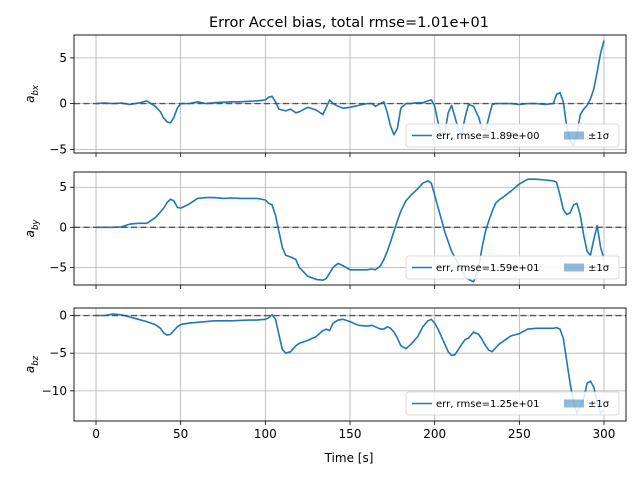 Image resolution: width=640 pixels, height=480 pixels. I want to click on y-axis-label: aby, so click(32, 228).